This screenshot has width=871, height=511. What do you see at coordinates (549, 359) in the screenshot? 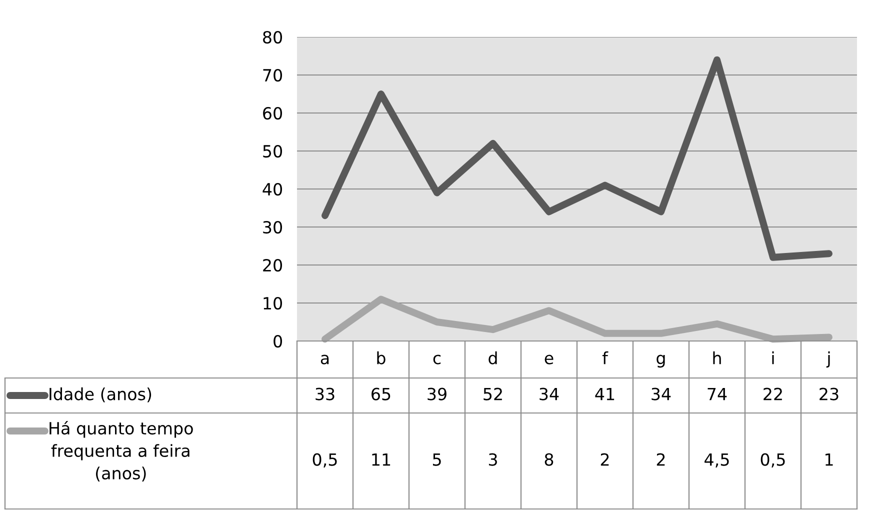
I see `x-tick-label: e` at bounding box center [549, 359].